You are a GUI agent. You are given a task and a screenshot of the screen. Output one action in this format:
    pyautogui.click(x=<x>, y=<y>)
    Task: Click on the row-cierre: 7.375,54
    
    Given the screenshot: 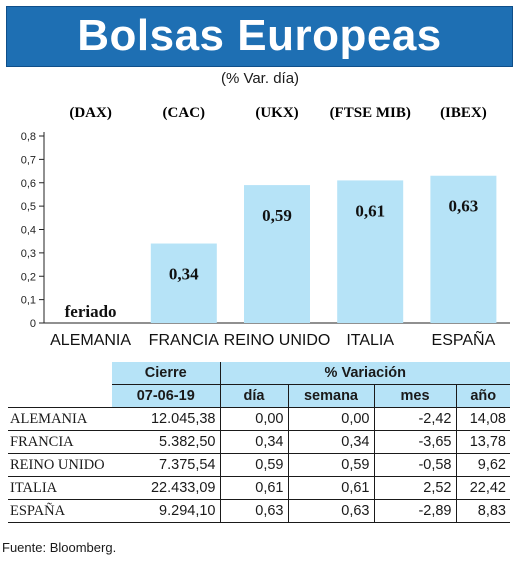 What is the action you would take?
    pyautogui.click(x=166, y=465)
    